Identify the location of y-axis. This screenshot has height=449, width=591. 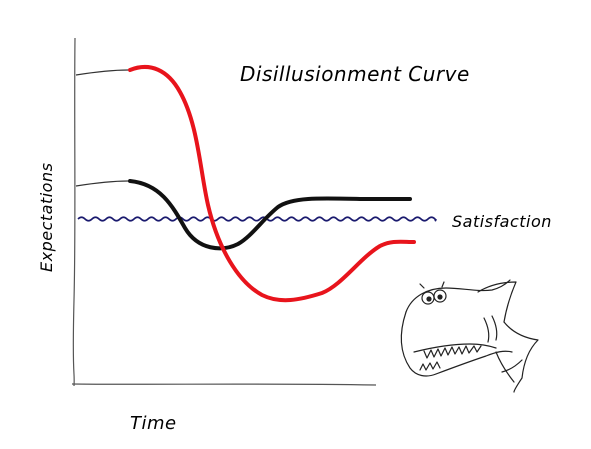
(74, 212).